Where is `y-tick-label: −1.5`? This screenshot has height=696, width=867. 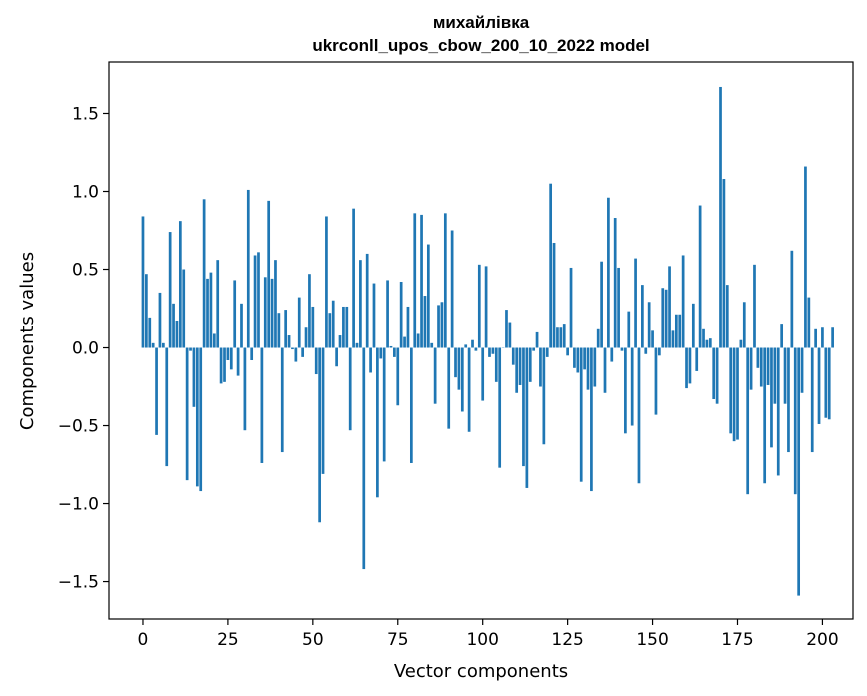
y-tick-label: −1.5 is located at coordinates (78, 583).